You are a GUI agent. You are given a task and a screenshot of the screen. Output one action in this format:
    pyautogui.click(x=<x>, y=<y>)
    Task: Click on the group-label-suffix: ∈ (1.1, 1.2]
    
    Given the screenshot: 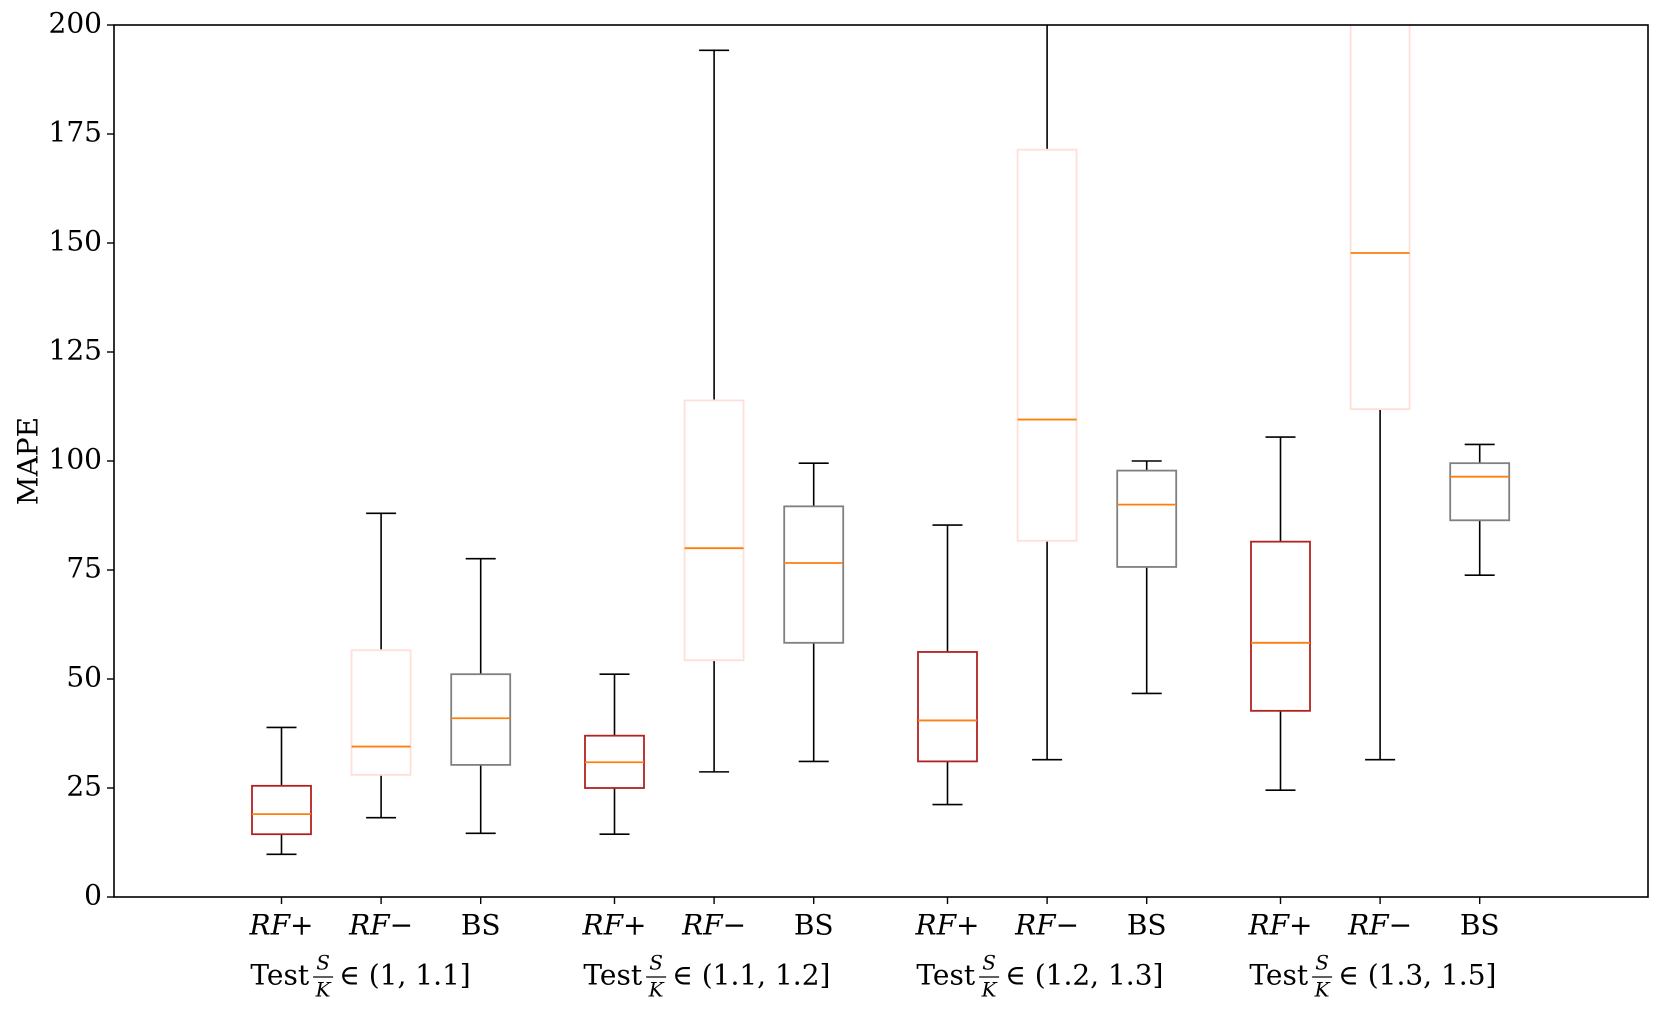 What is the action you would take?
    pyautogui.click(x=751, y=975)
    